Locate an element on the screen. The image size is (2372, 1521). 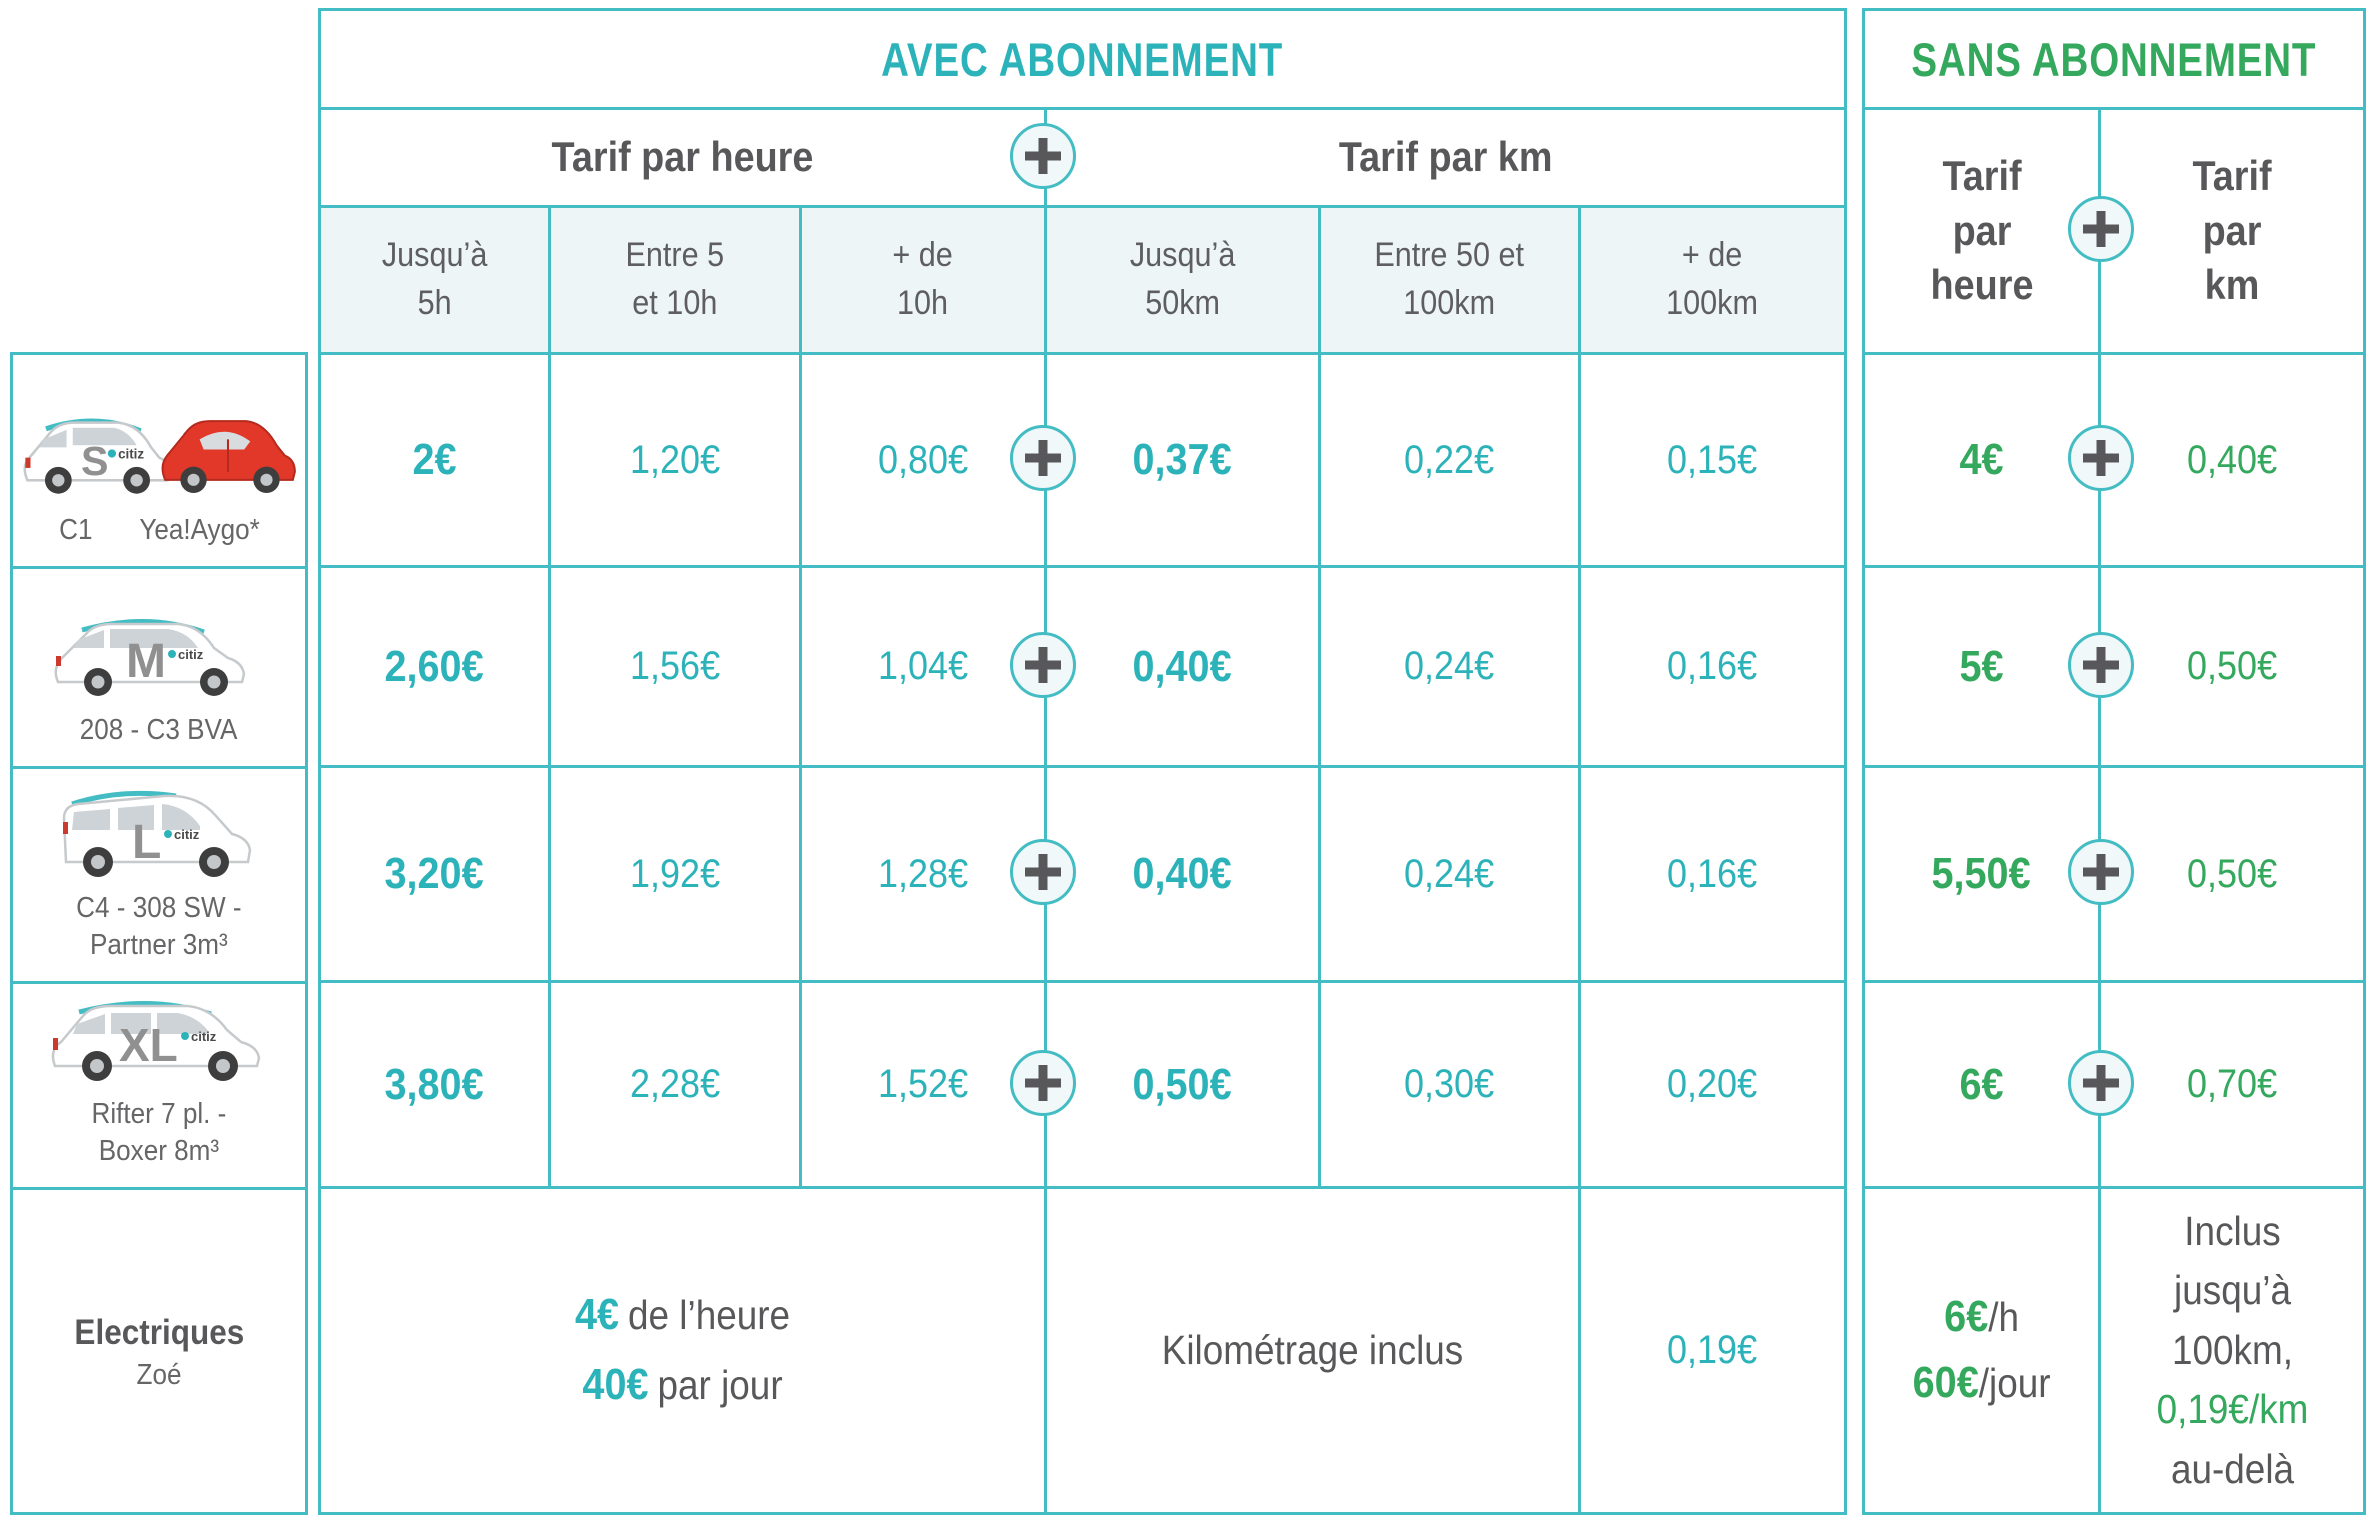
vehicle-row-electric: Electriques Zoé is located at coordinates (159, 1349).